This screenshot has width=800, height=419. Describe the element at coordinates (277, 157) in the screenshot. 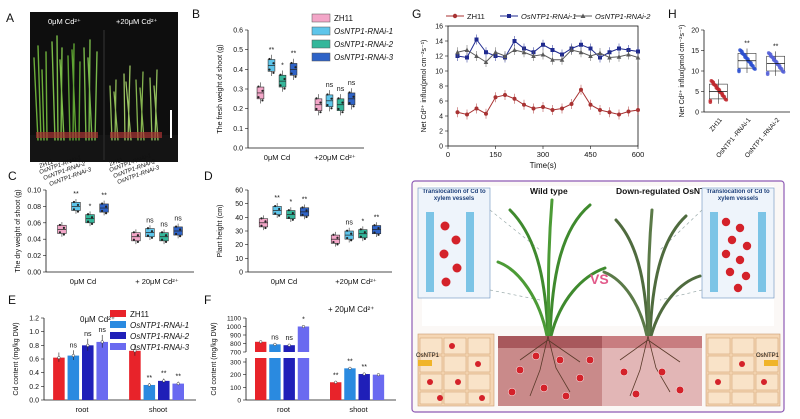

I see `b-group-label: 0μM Cd` at that location.